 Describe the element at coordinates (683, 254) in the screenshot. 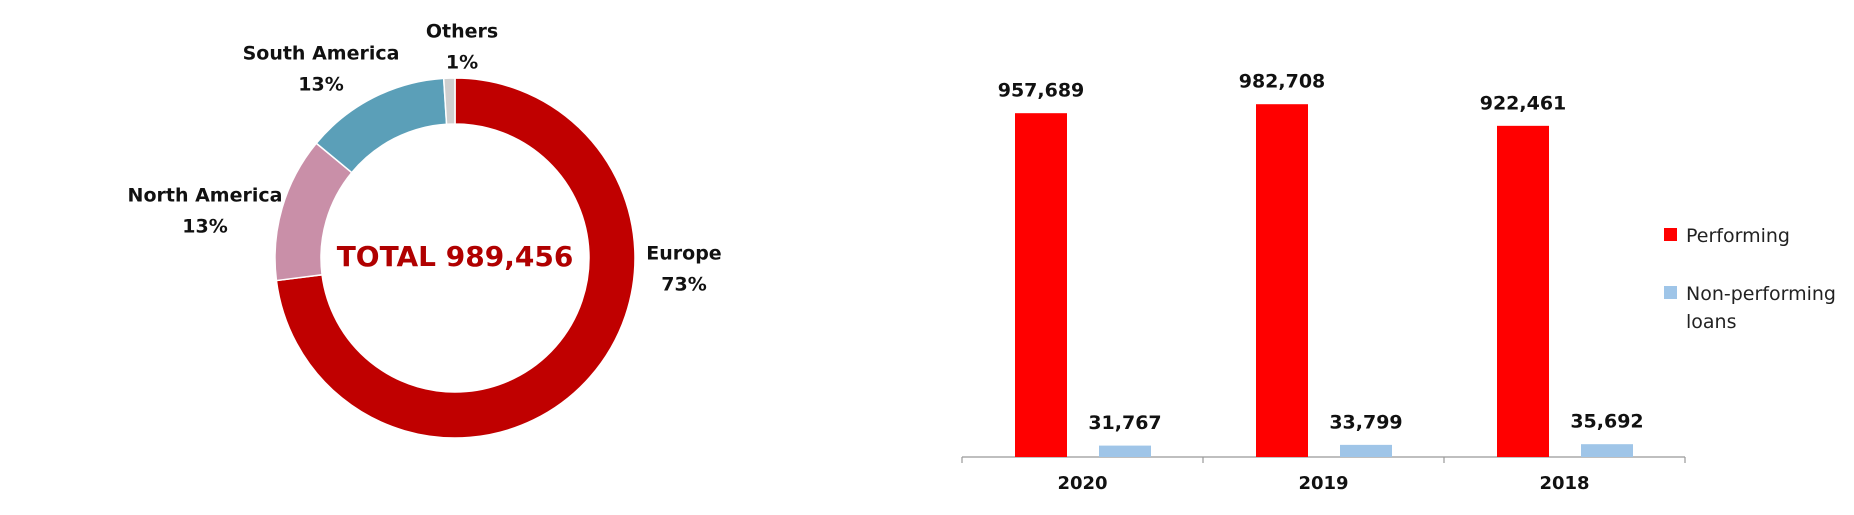

I see `slice-label: Europe` at that location.